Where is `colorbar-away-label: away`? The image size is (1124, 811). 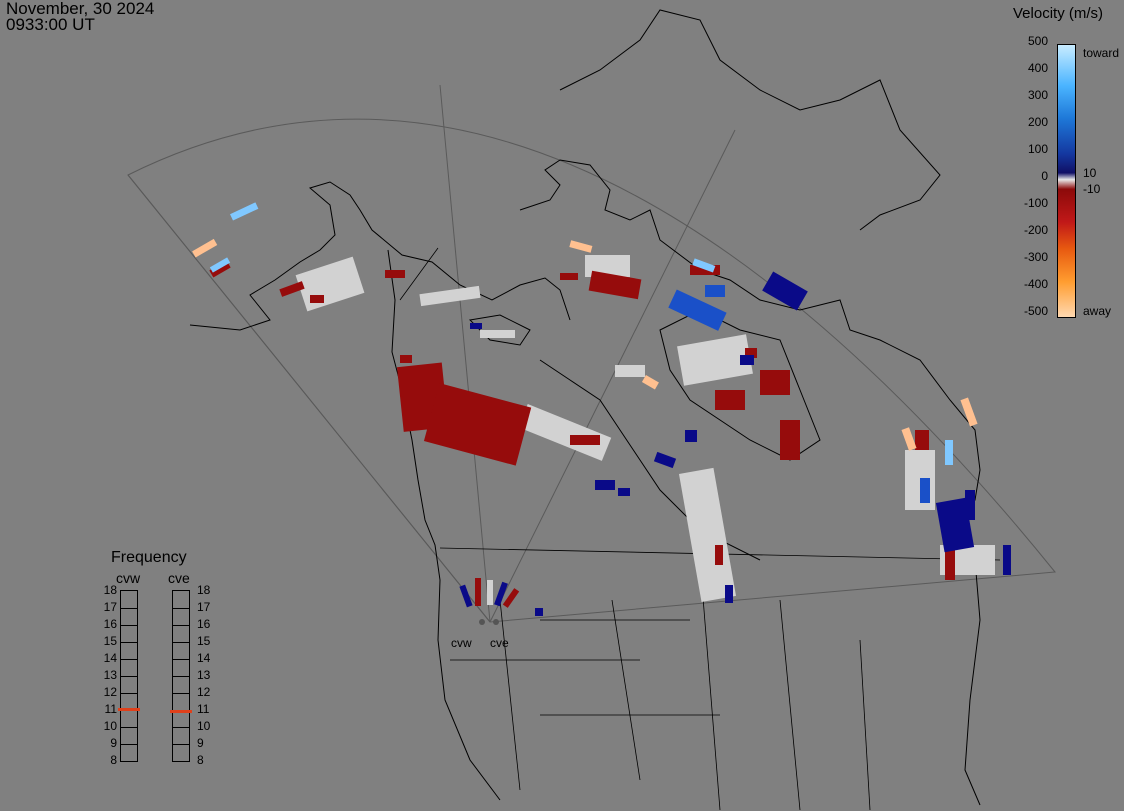
colorbar-away-label: away is located at coordinates (1097, 311).